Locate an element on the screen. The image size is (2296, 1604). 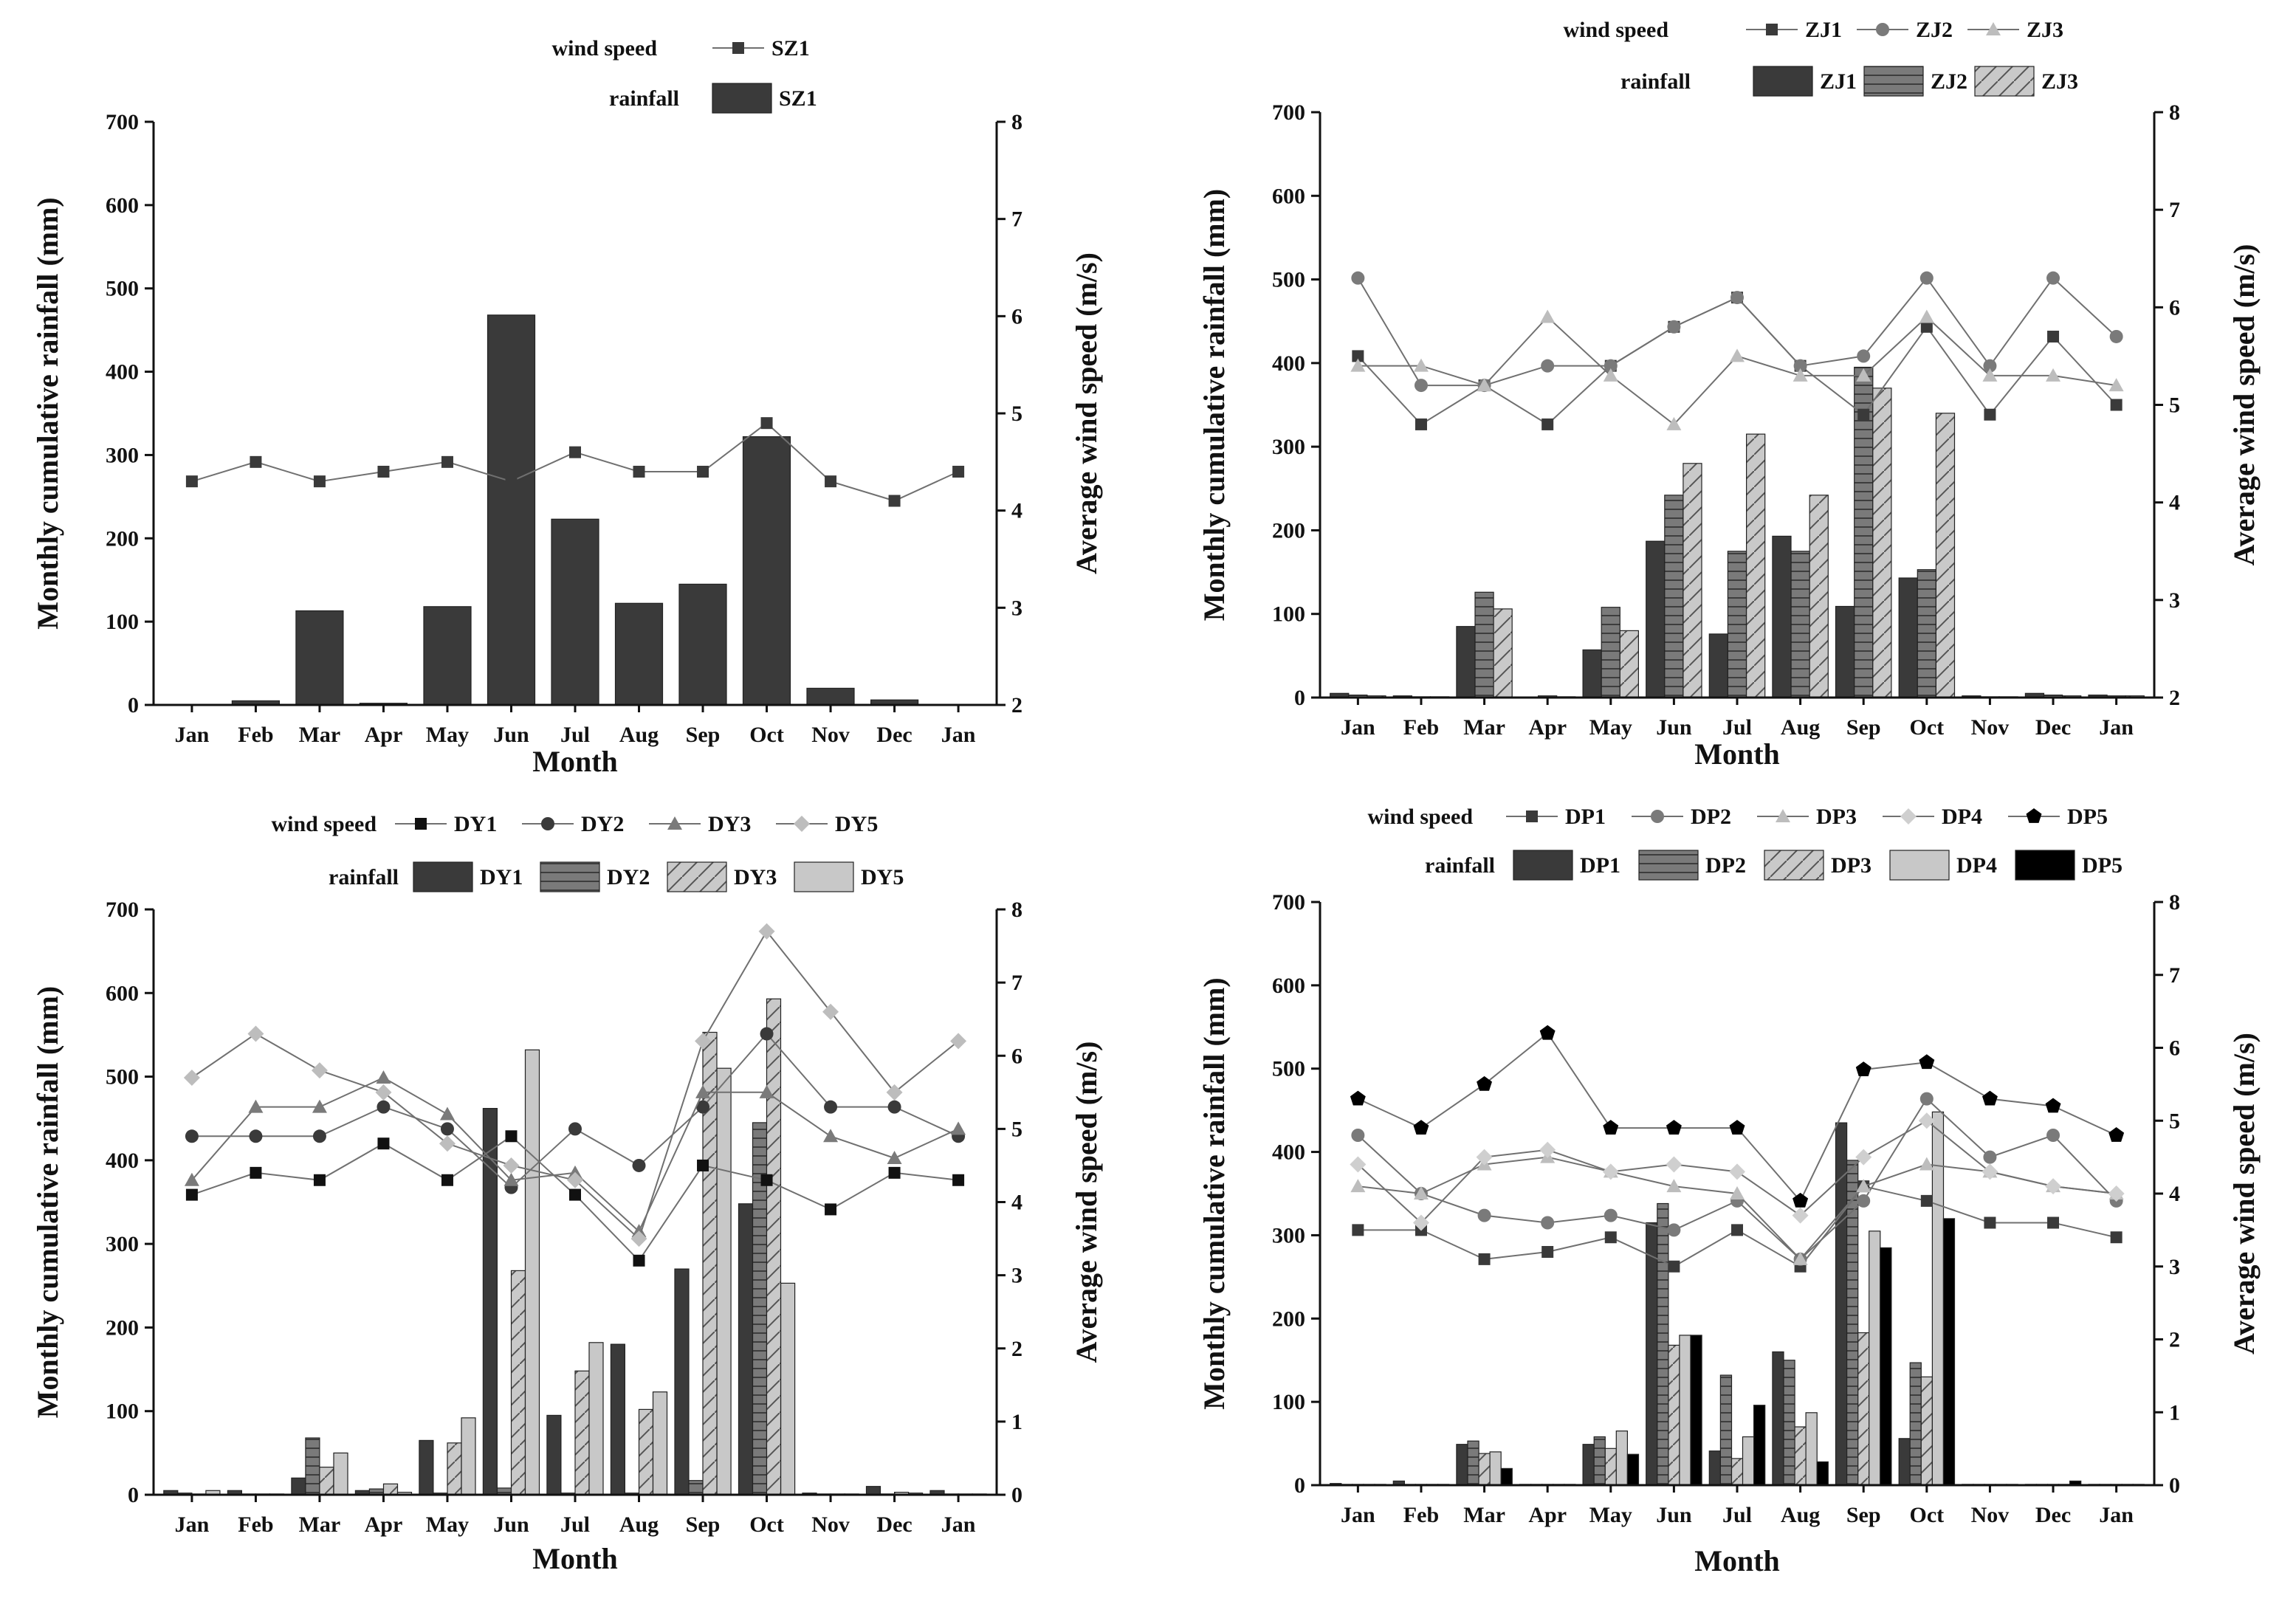
bar-dy2 is located at coordinates (696, 1487).